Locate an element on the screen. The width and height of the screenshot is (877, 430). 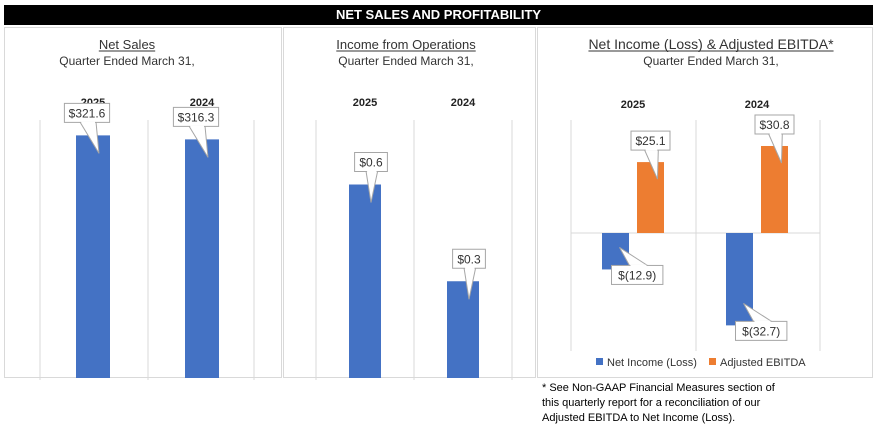
data-callout: $0.6 is located at coordinates (371, 177).